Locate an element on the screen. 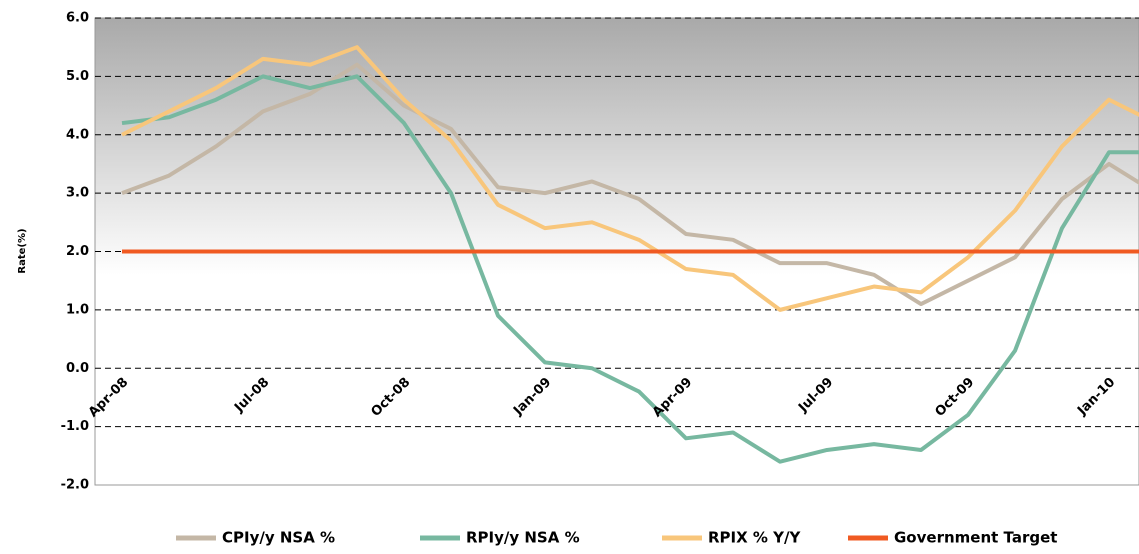 The width and height of the screenshot is (1139, 554). y-axis-label: Rate(%) is located at coordinates (22, 250).